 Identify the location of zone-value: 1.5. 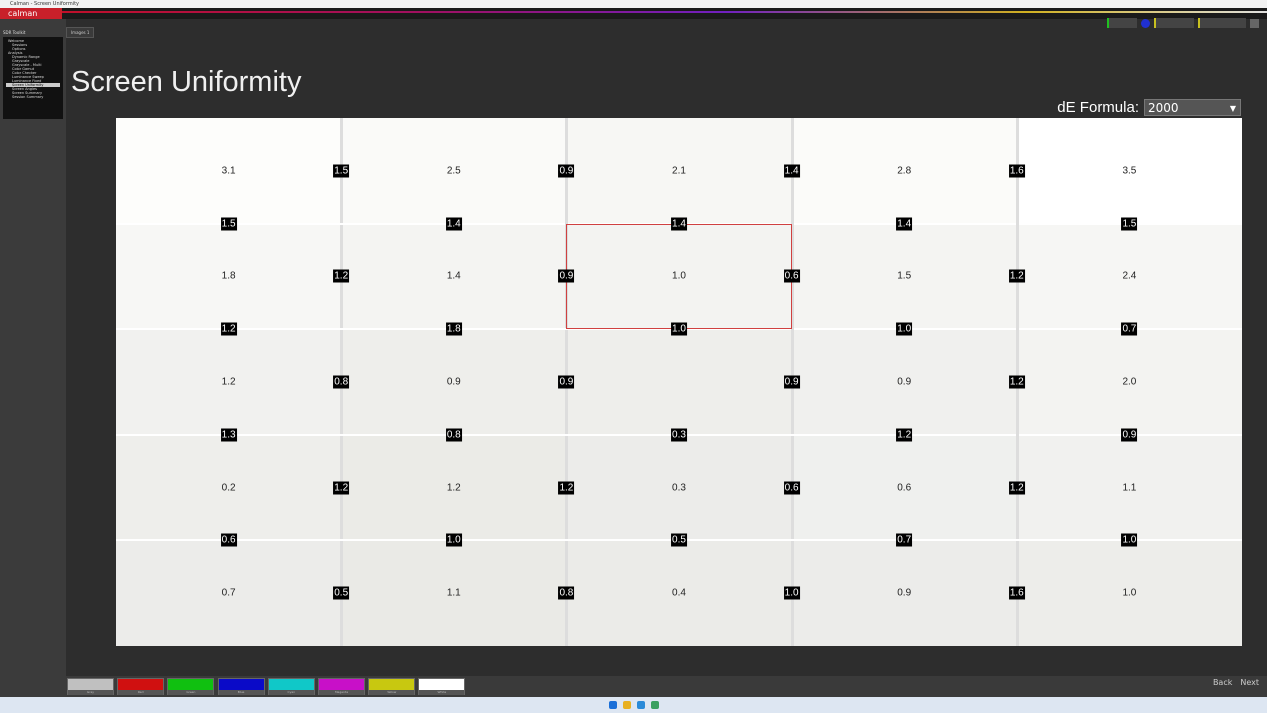
(904, 276).